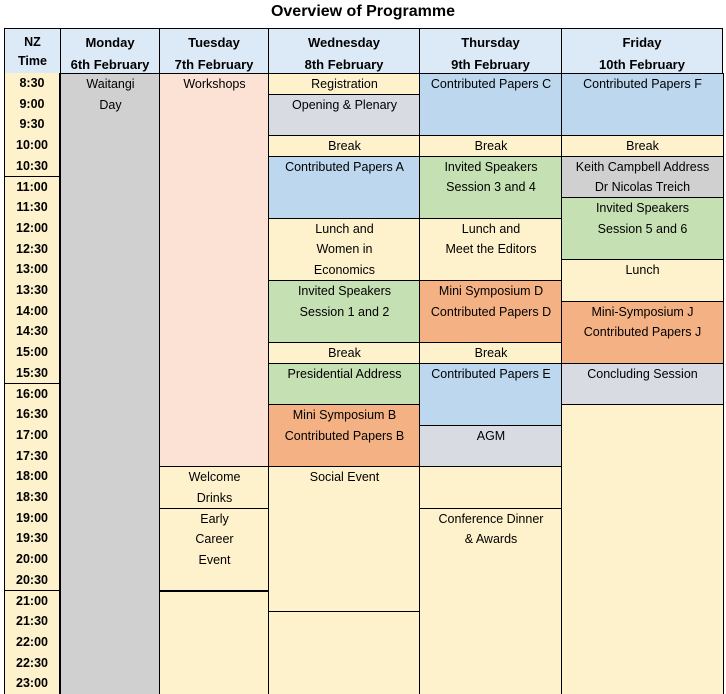 The width and height of the screenshot is (726, 694). I want to click on event-text: Mini Symposium D, so click(491, 291).